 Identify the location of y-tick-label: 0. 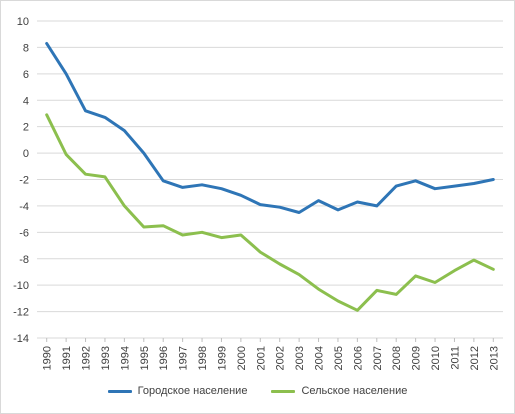
(26, 154).